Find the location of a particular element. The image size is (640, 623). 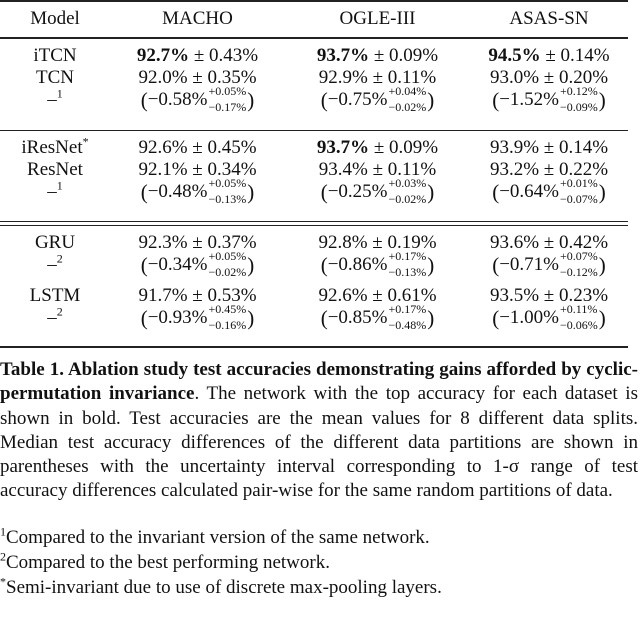

difference-cell: (−0.75% +0.04% −0.02%) is located at coordinates (377, 99).